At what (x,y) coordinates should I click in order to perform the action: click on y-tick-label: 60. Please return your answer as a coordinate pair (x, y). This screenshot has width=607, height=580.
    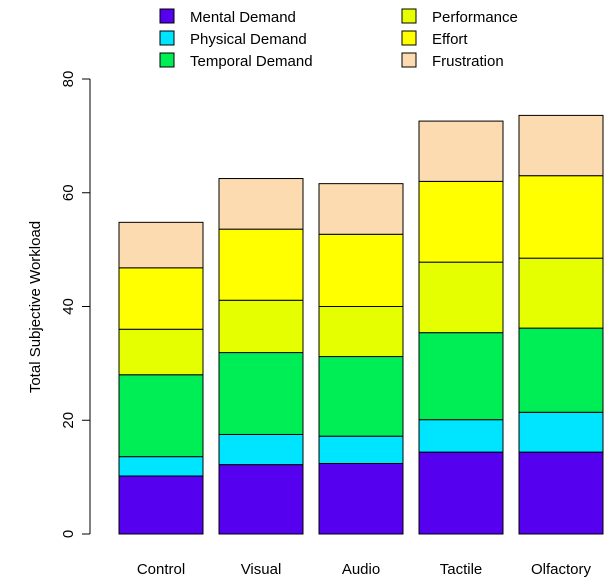
    Looking at the image, I should click on (68, 192).